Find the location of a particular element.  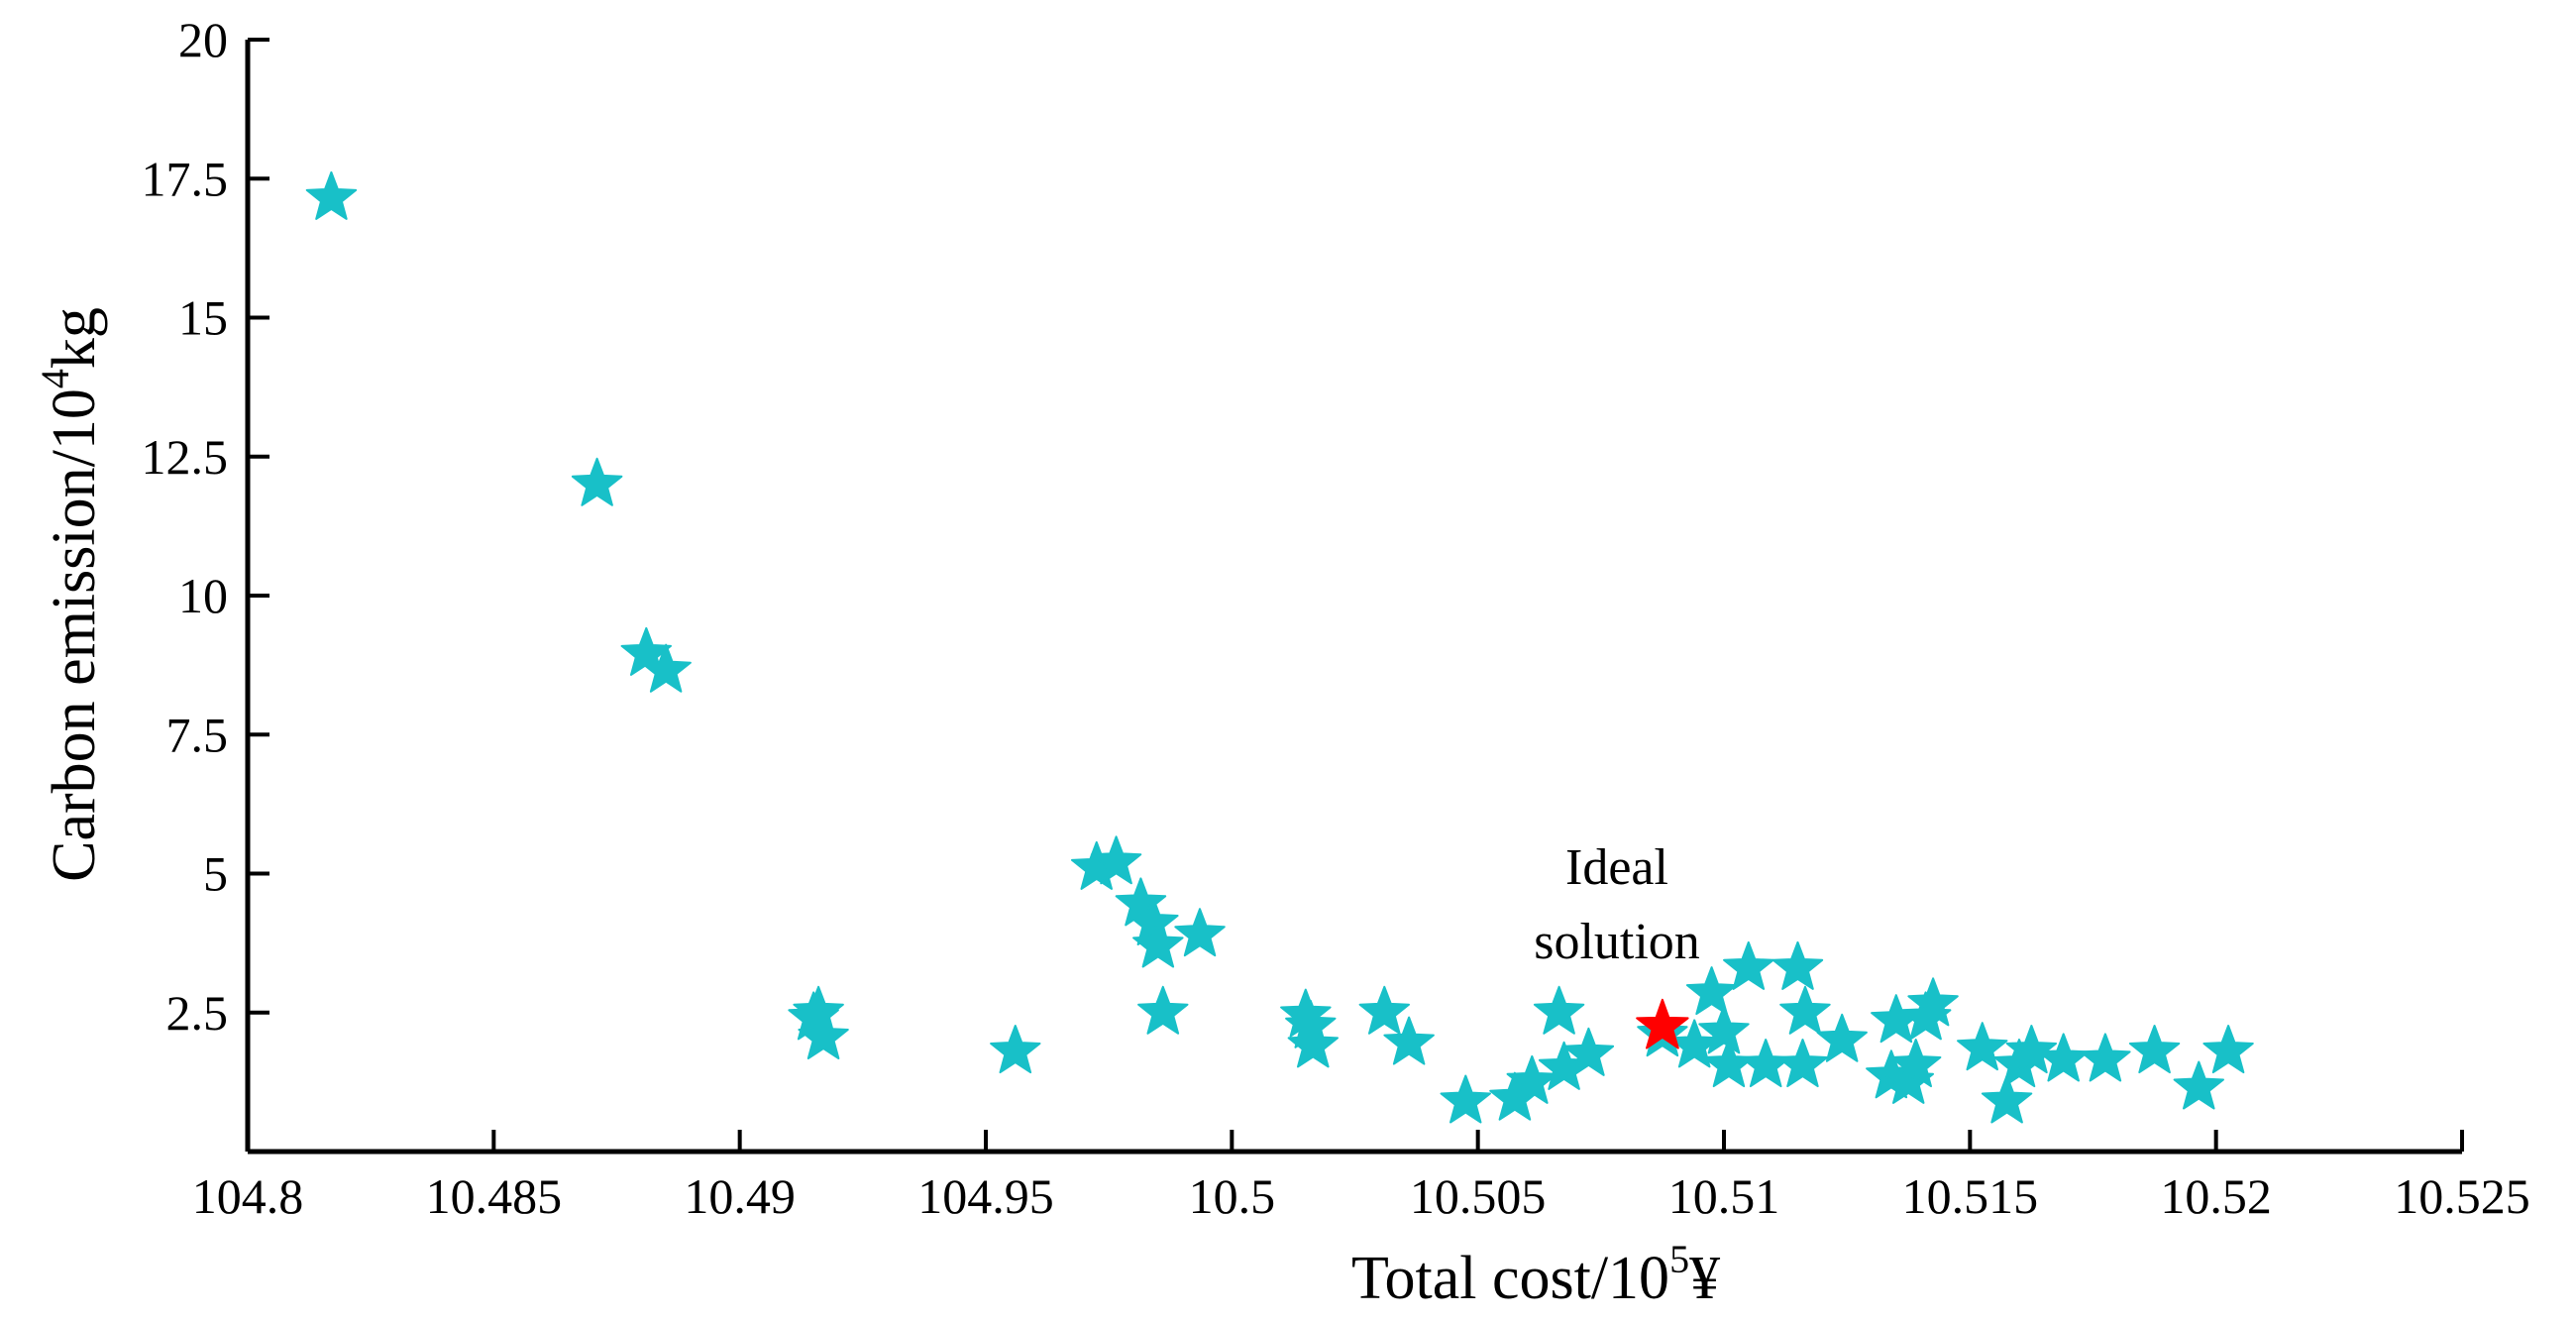

y-axis-ticks: 2.5 5 7.5 10 12.5 15 17.5 20 is located at coordinates (206, 526).